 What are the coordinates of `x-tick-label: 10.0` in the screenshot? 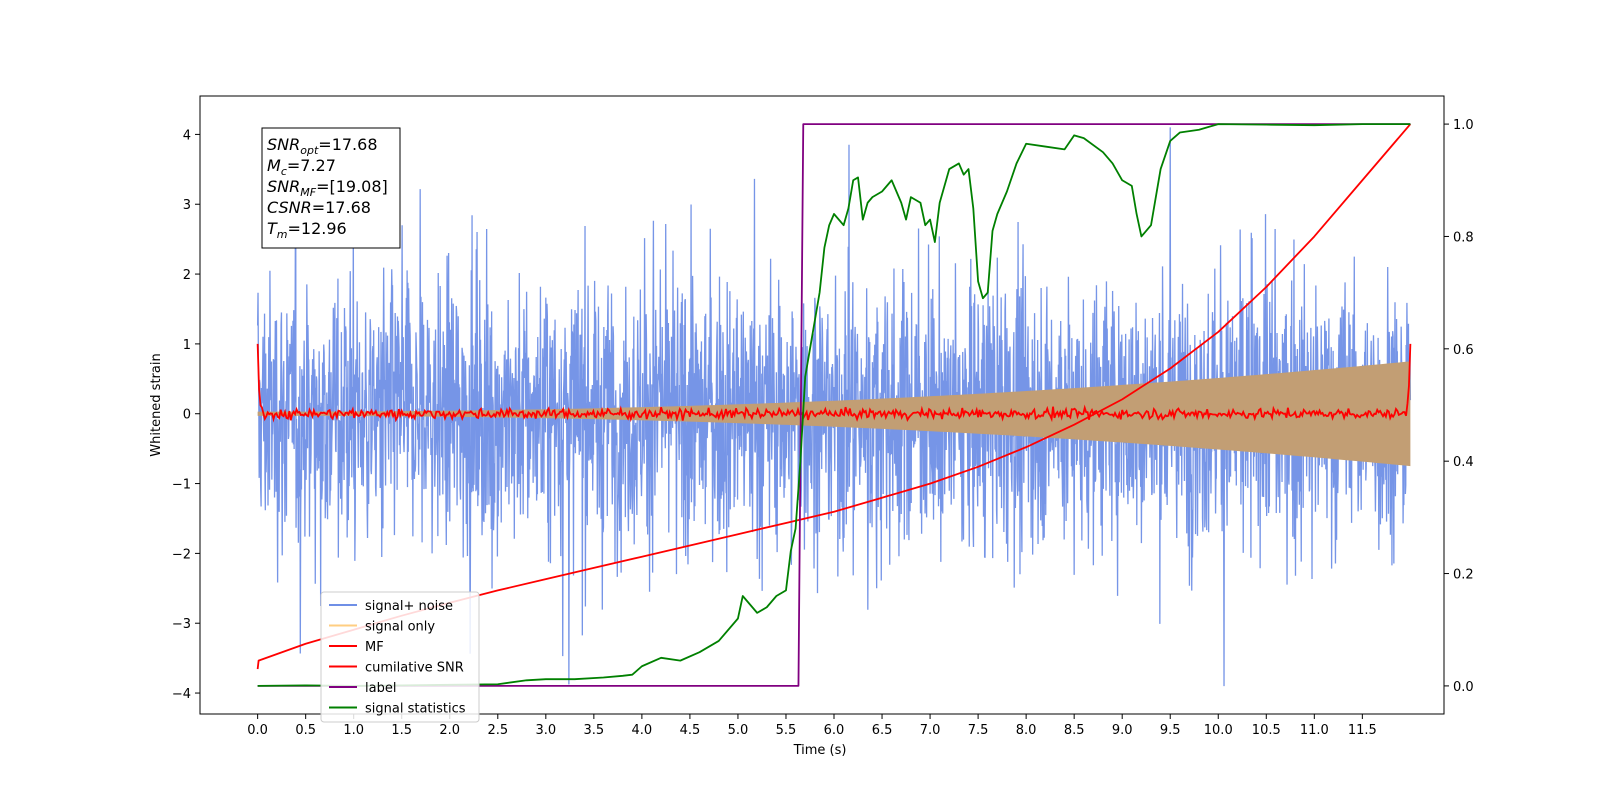 It's located at (1218, 730).